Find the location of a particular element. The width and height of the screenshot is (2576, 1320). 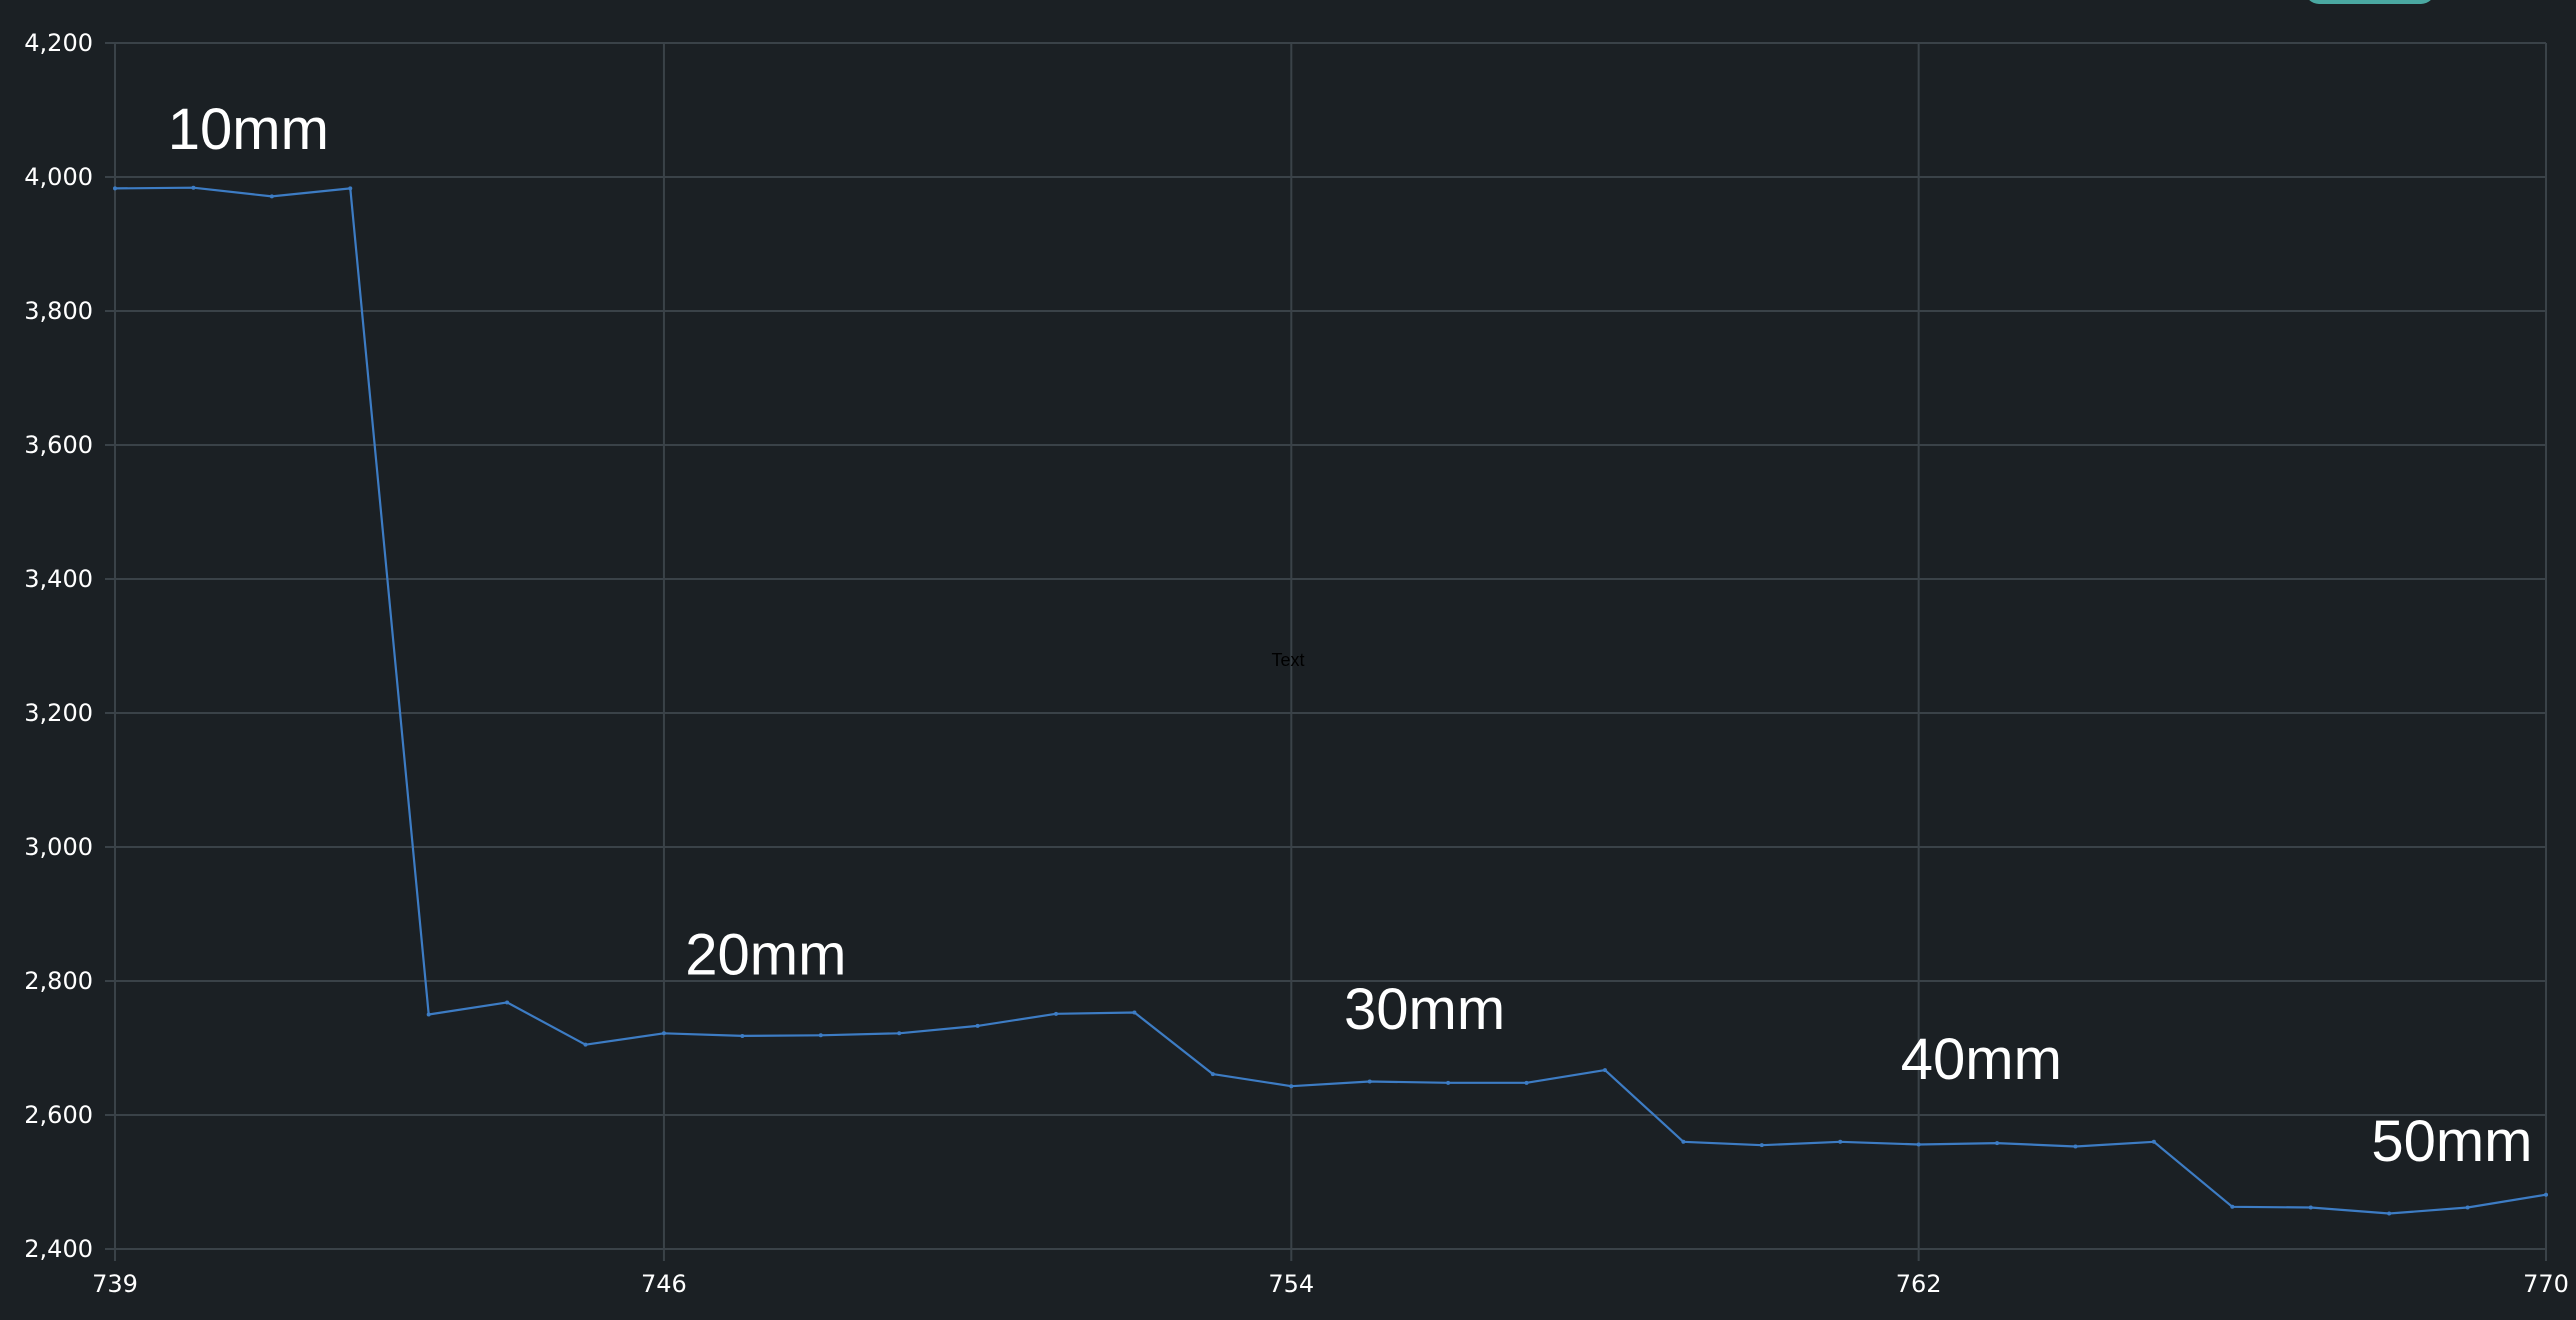

y-tick-label: 4,000 is located at coordinates (58, 177).